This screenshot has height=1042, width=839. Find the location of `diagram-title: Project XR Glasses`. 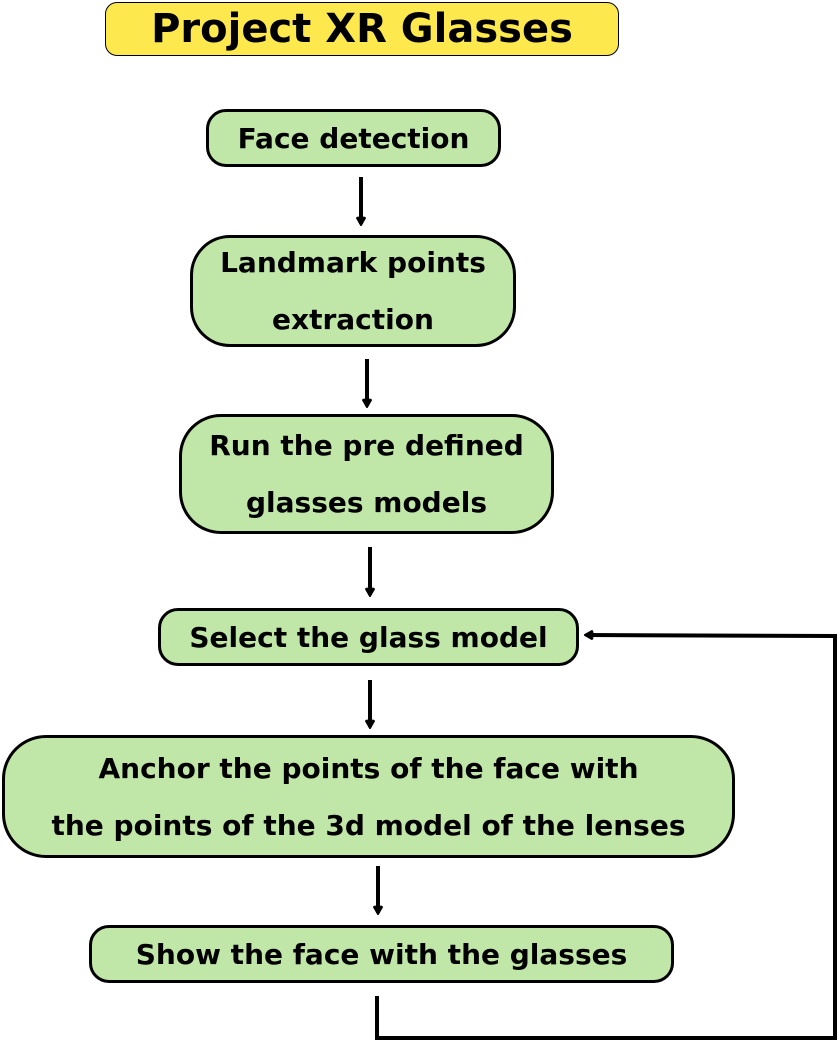

diagram-title: Project XR Glasses is located at coordinates (362, 29).